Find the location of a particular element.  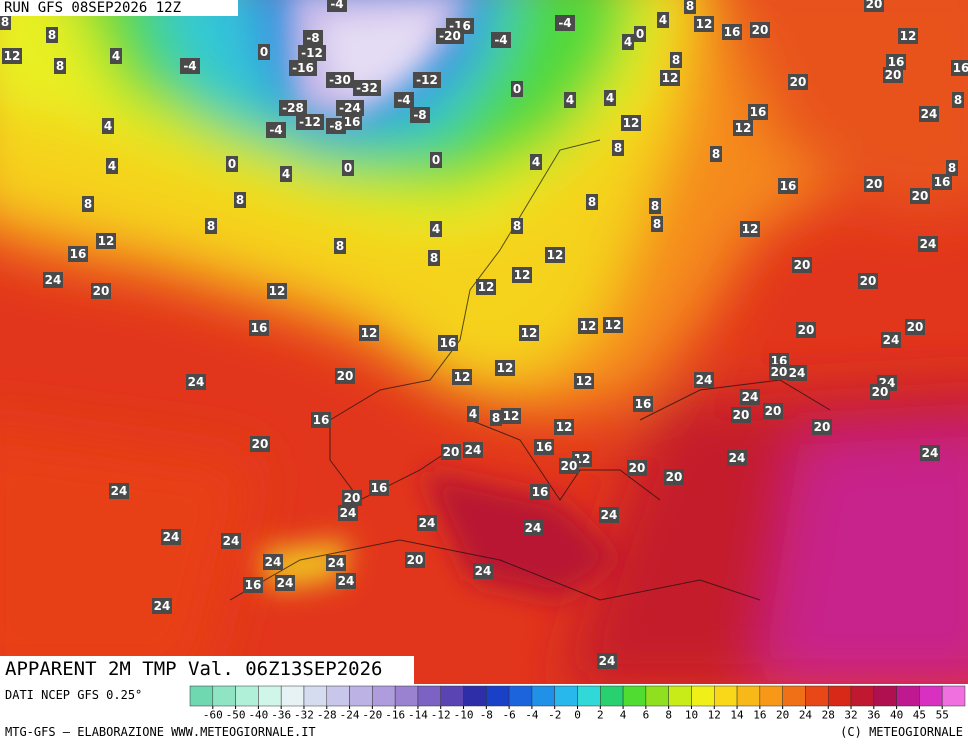

colorbar-tick-label: 4 is located at coordinates (623, 715).